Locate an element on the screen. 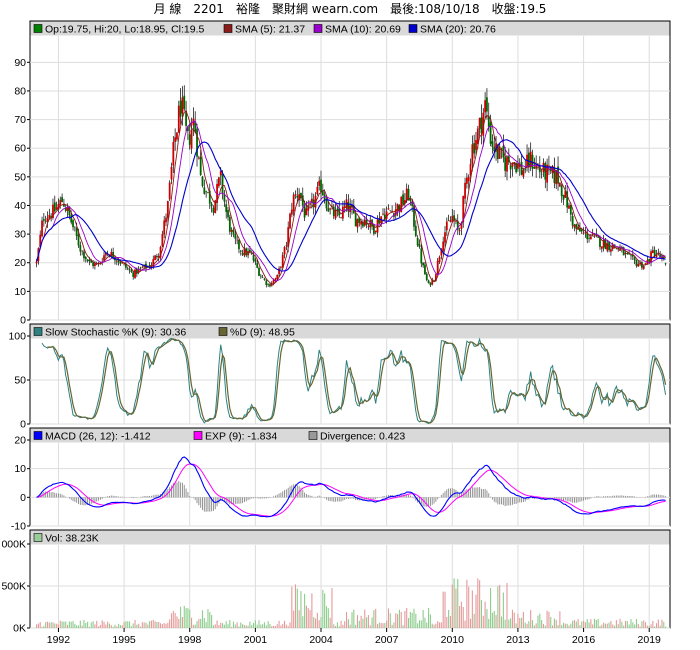 The image size is (700, 650). y-tick-label: 60 is located at coordinates (20, 149).